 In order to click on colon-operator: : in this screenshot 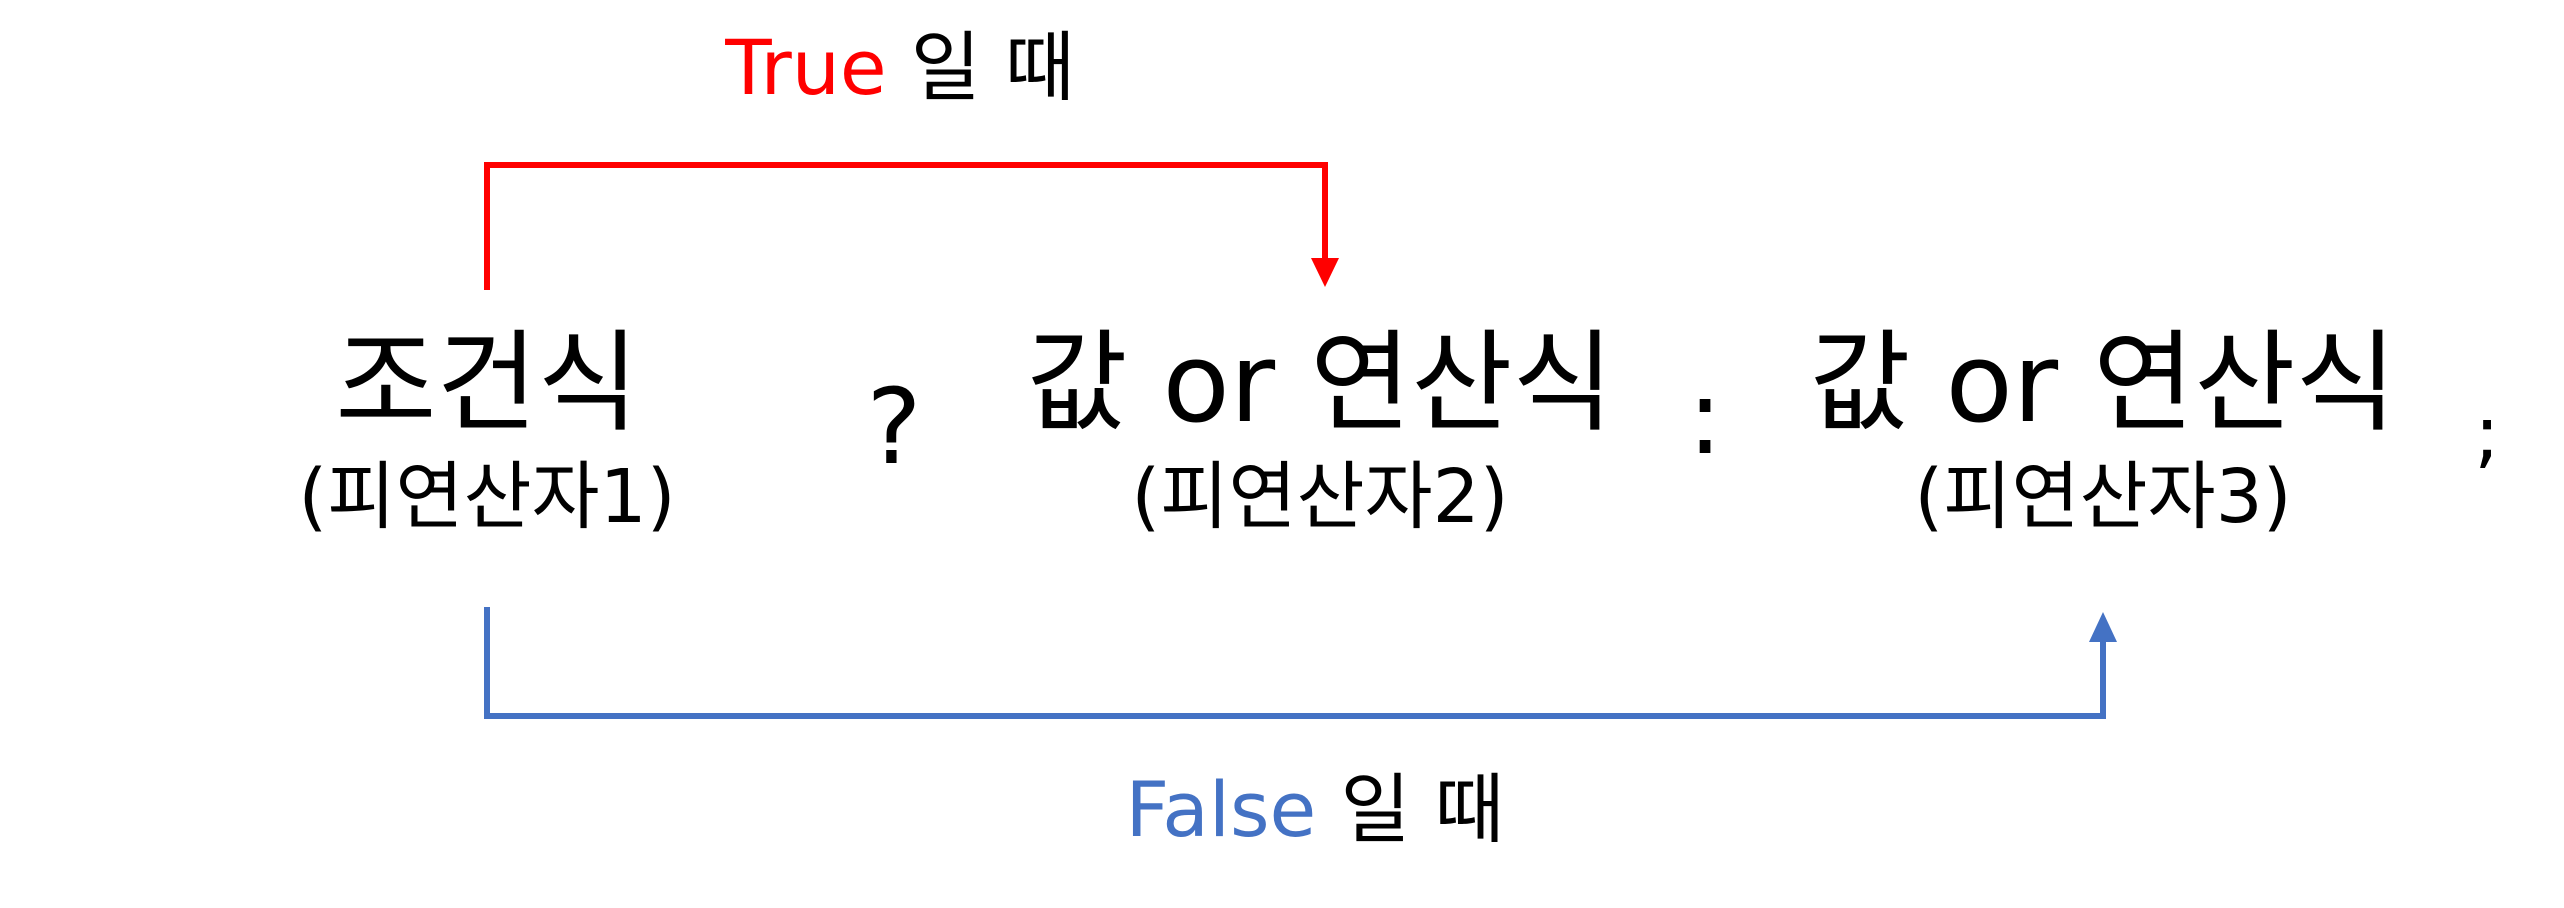, I will do `click(1705, 417)`.